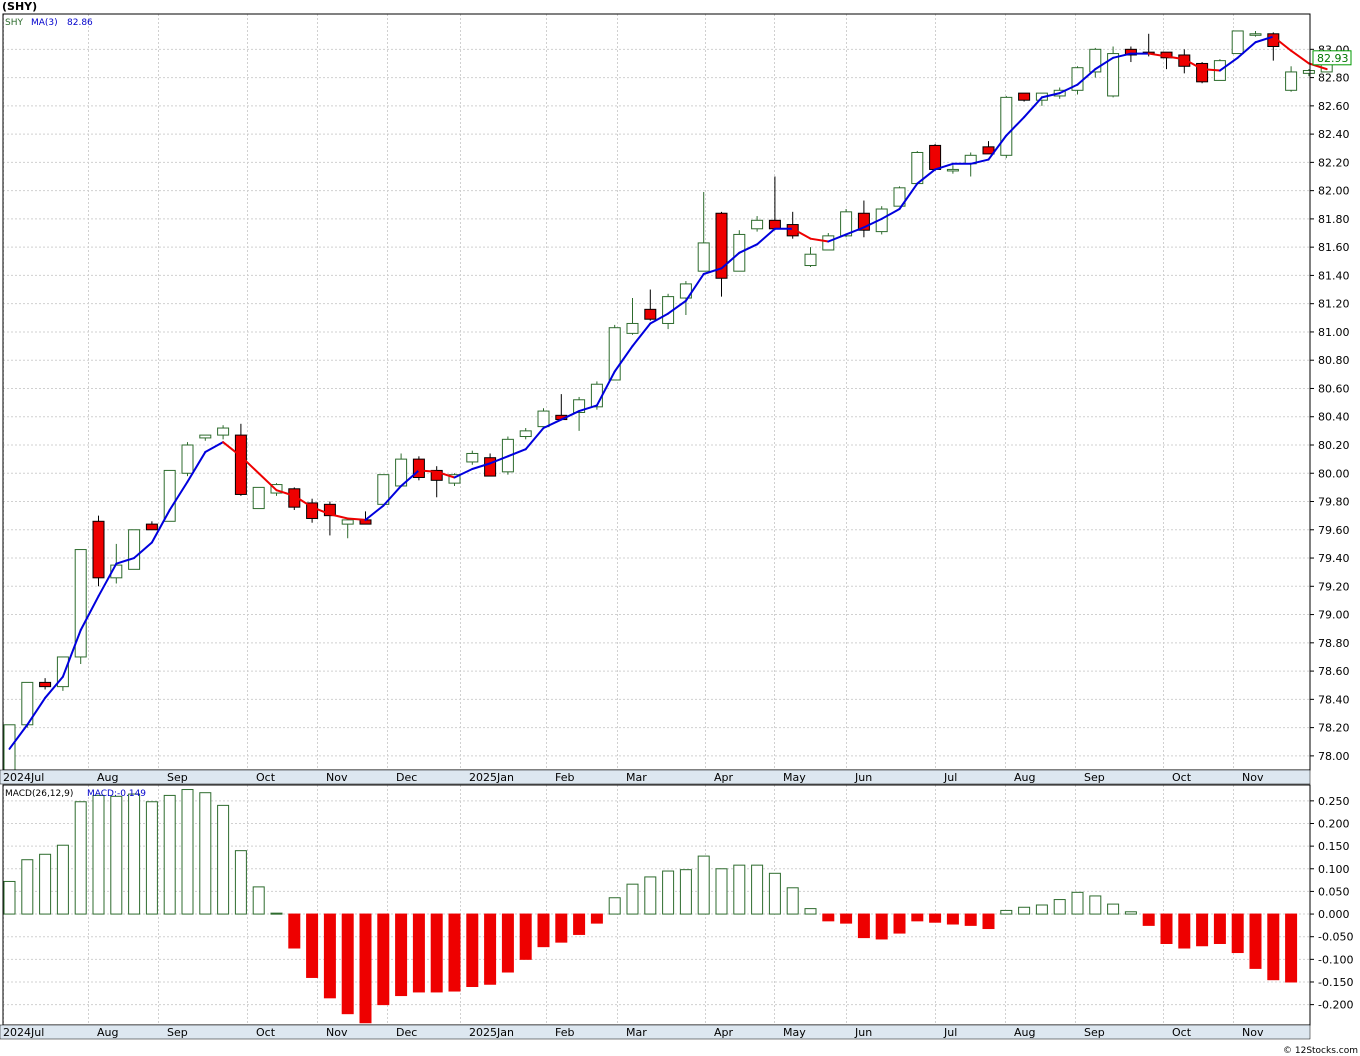 Image resolution: width=1360 pixels, height=1056 pixels. Describe the element at coordinates (1334, 78) in the screenshot. I see `price-tick-label: 82.80` at that location.